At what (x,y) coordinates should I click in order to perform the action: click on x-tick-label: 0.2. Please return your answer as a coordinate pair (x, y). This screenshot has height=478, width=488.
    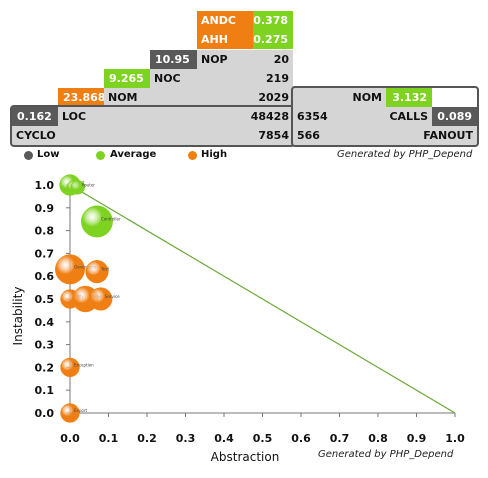
    Looking at the image, I should click on (147, 438).